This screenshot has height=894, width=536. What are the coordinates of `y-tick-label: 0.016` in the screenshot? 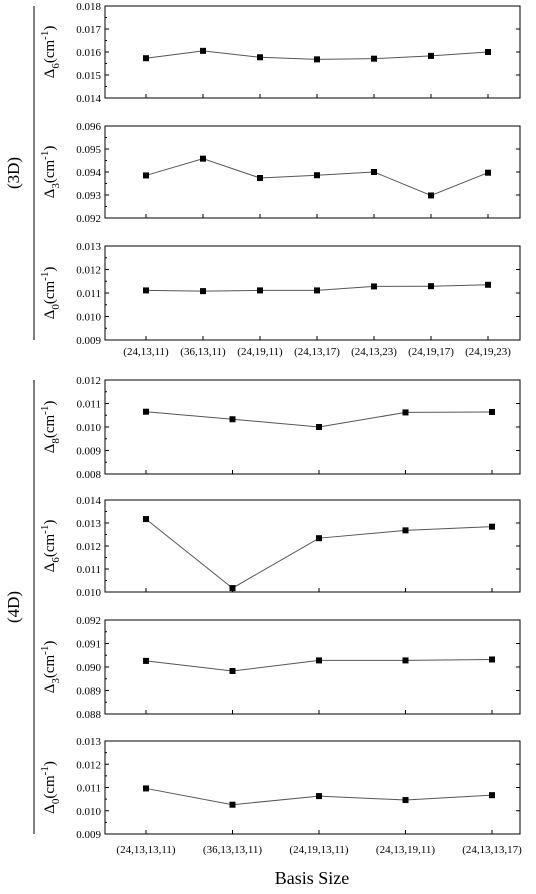 It's located at (88, 53).